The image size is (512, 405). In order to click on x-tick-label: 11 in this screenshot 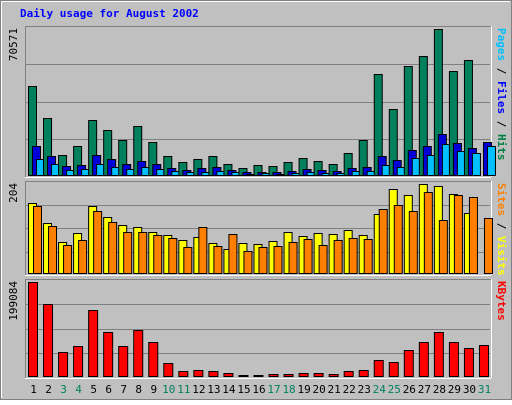, I will do `click(183, 389)`.